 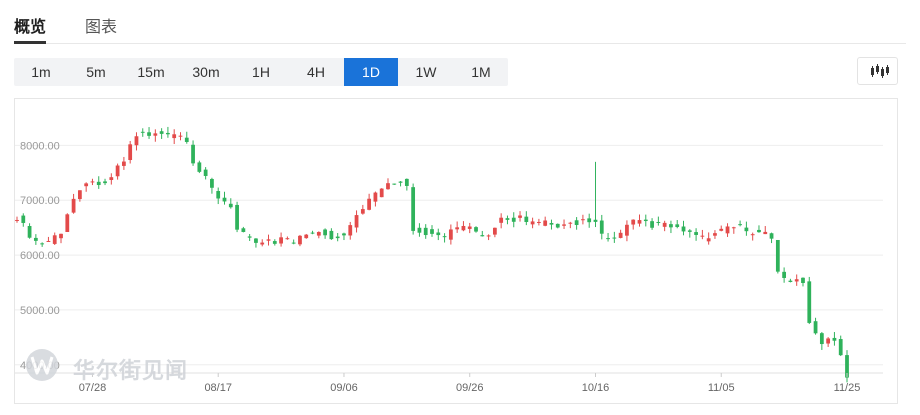 I want to click on tab-chart: 图表, so click(x=101, y=26).